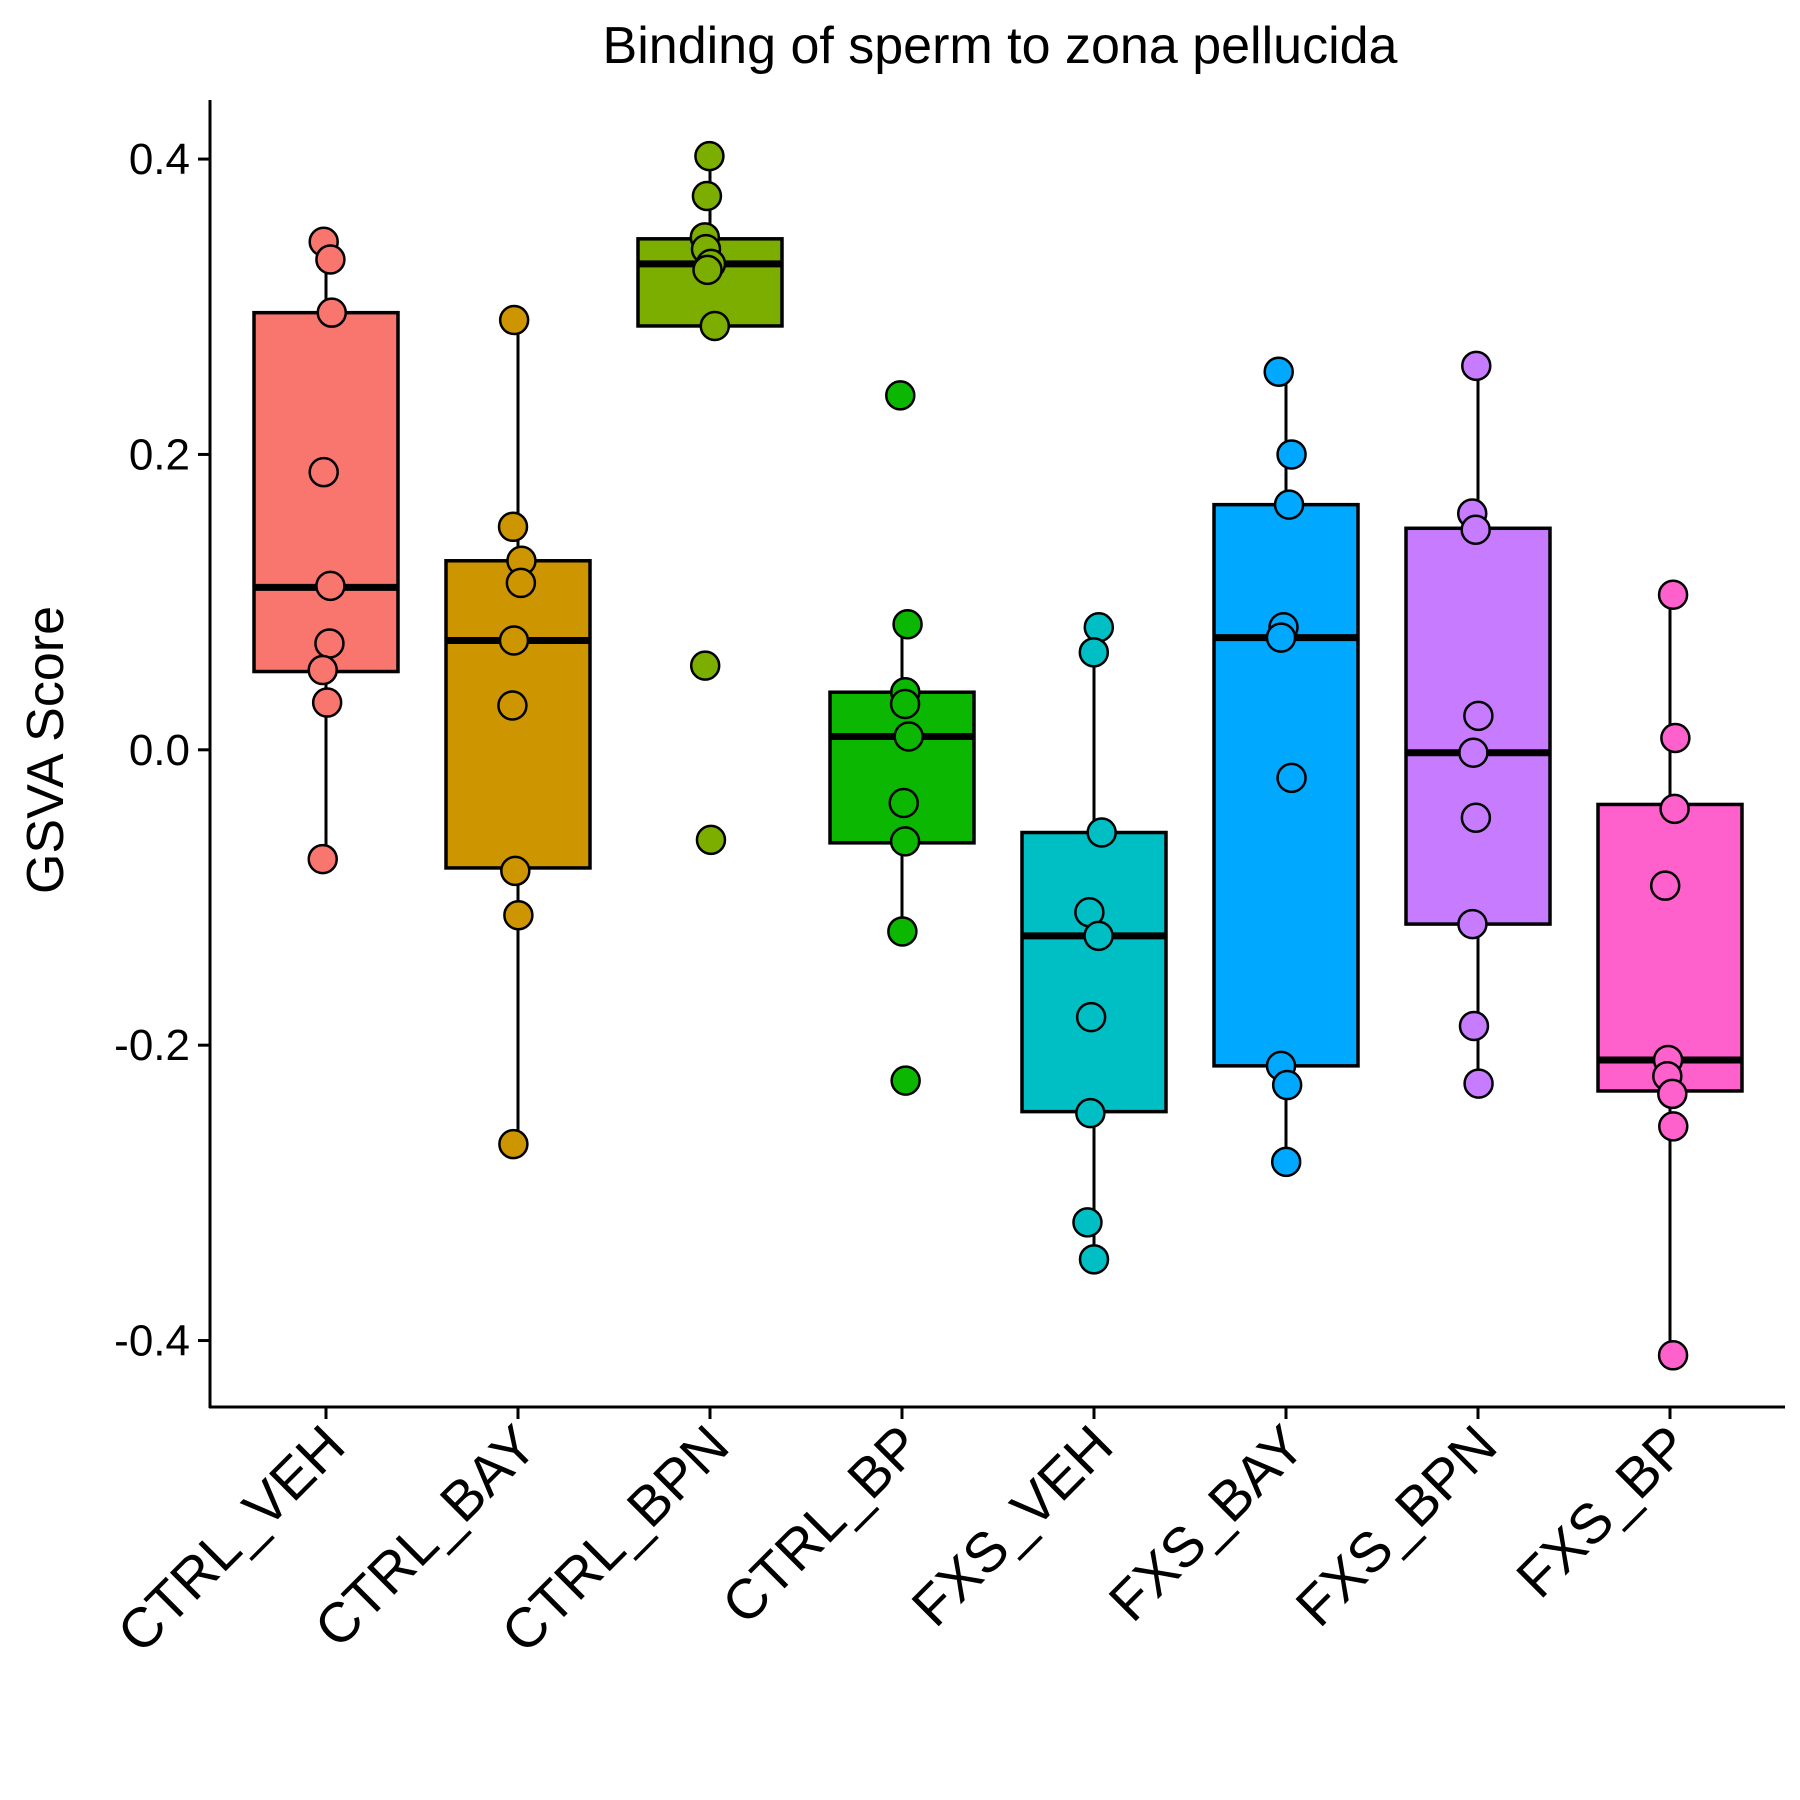 This screenshot has height=1800, width=1800. I want to click on y-axis: -0.4 -0.2 0.0 0.2 0.4, so click(162, 750).